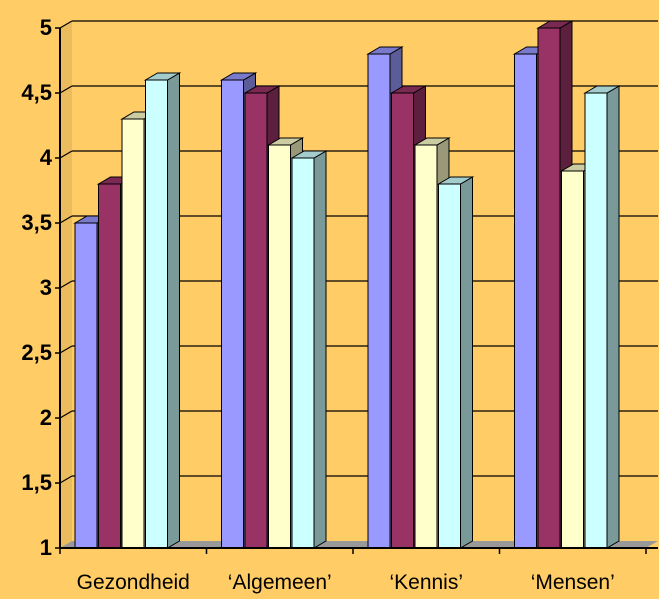 The height and width of the screenshot is (599, 659). I want to click on y-tick-label: 3, so click(46, 287).